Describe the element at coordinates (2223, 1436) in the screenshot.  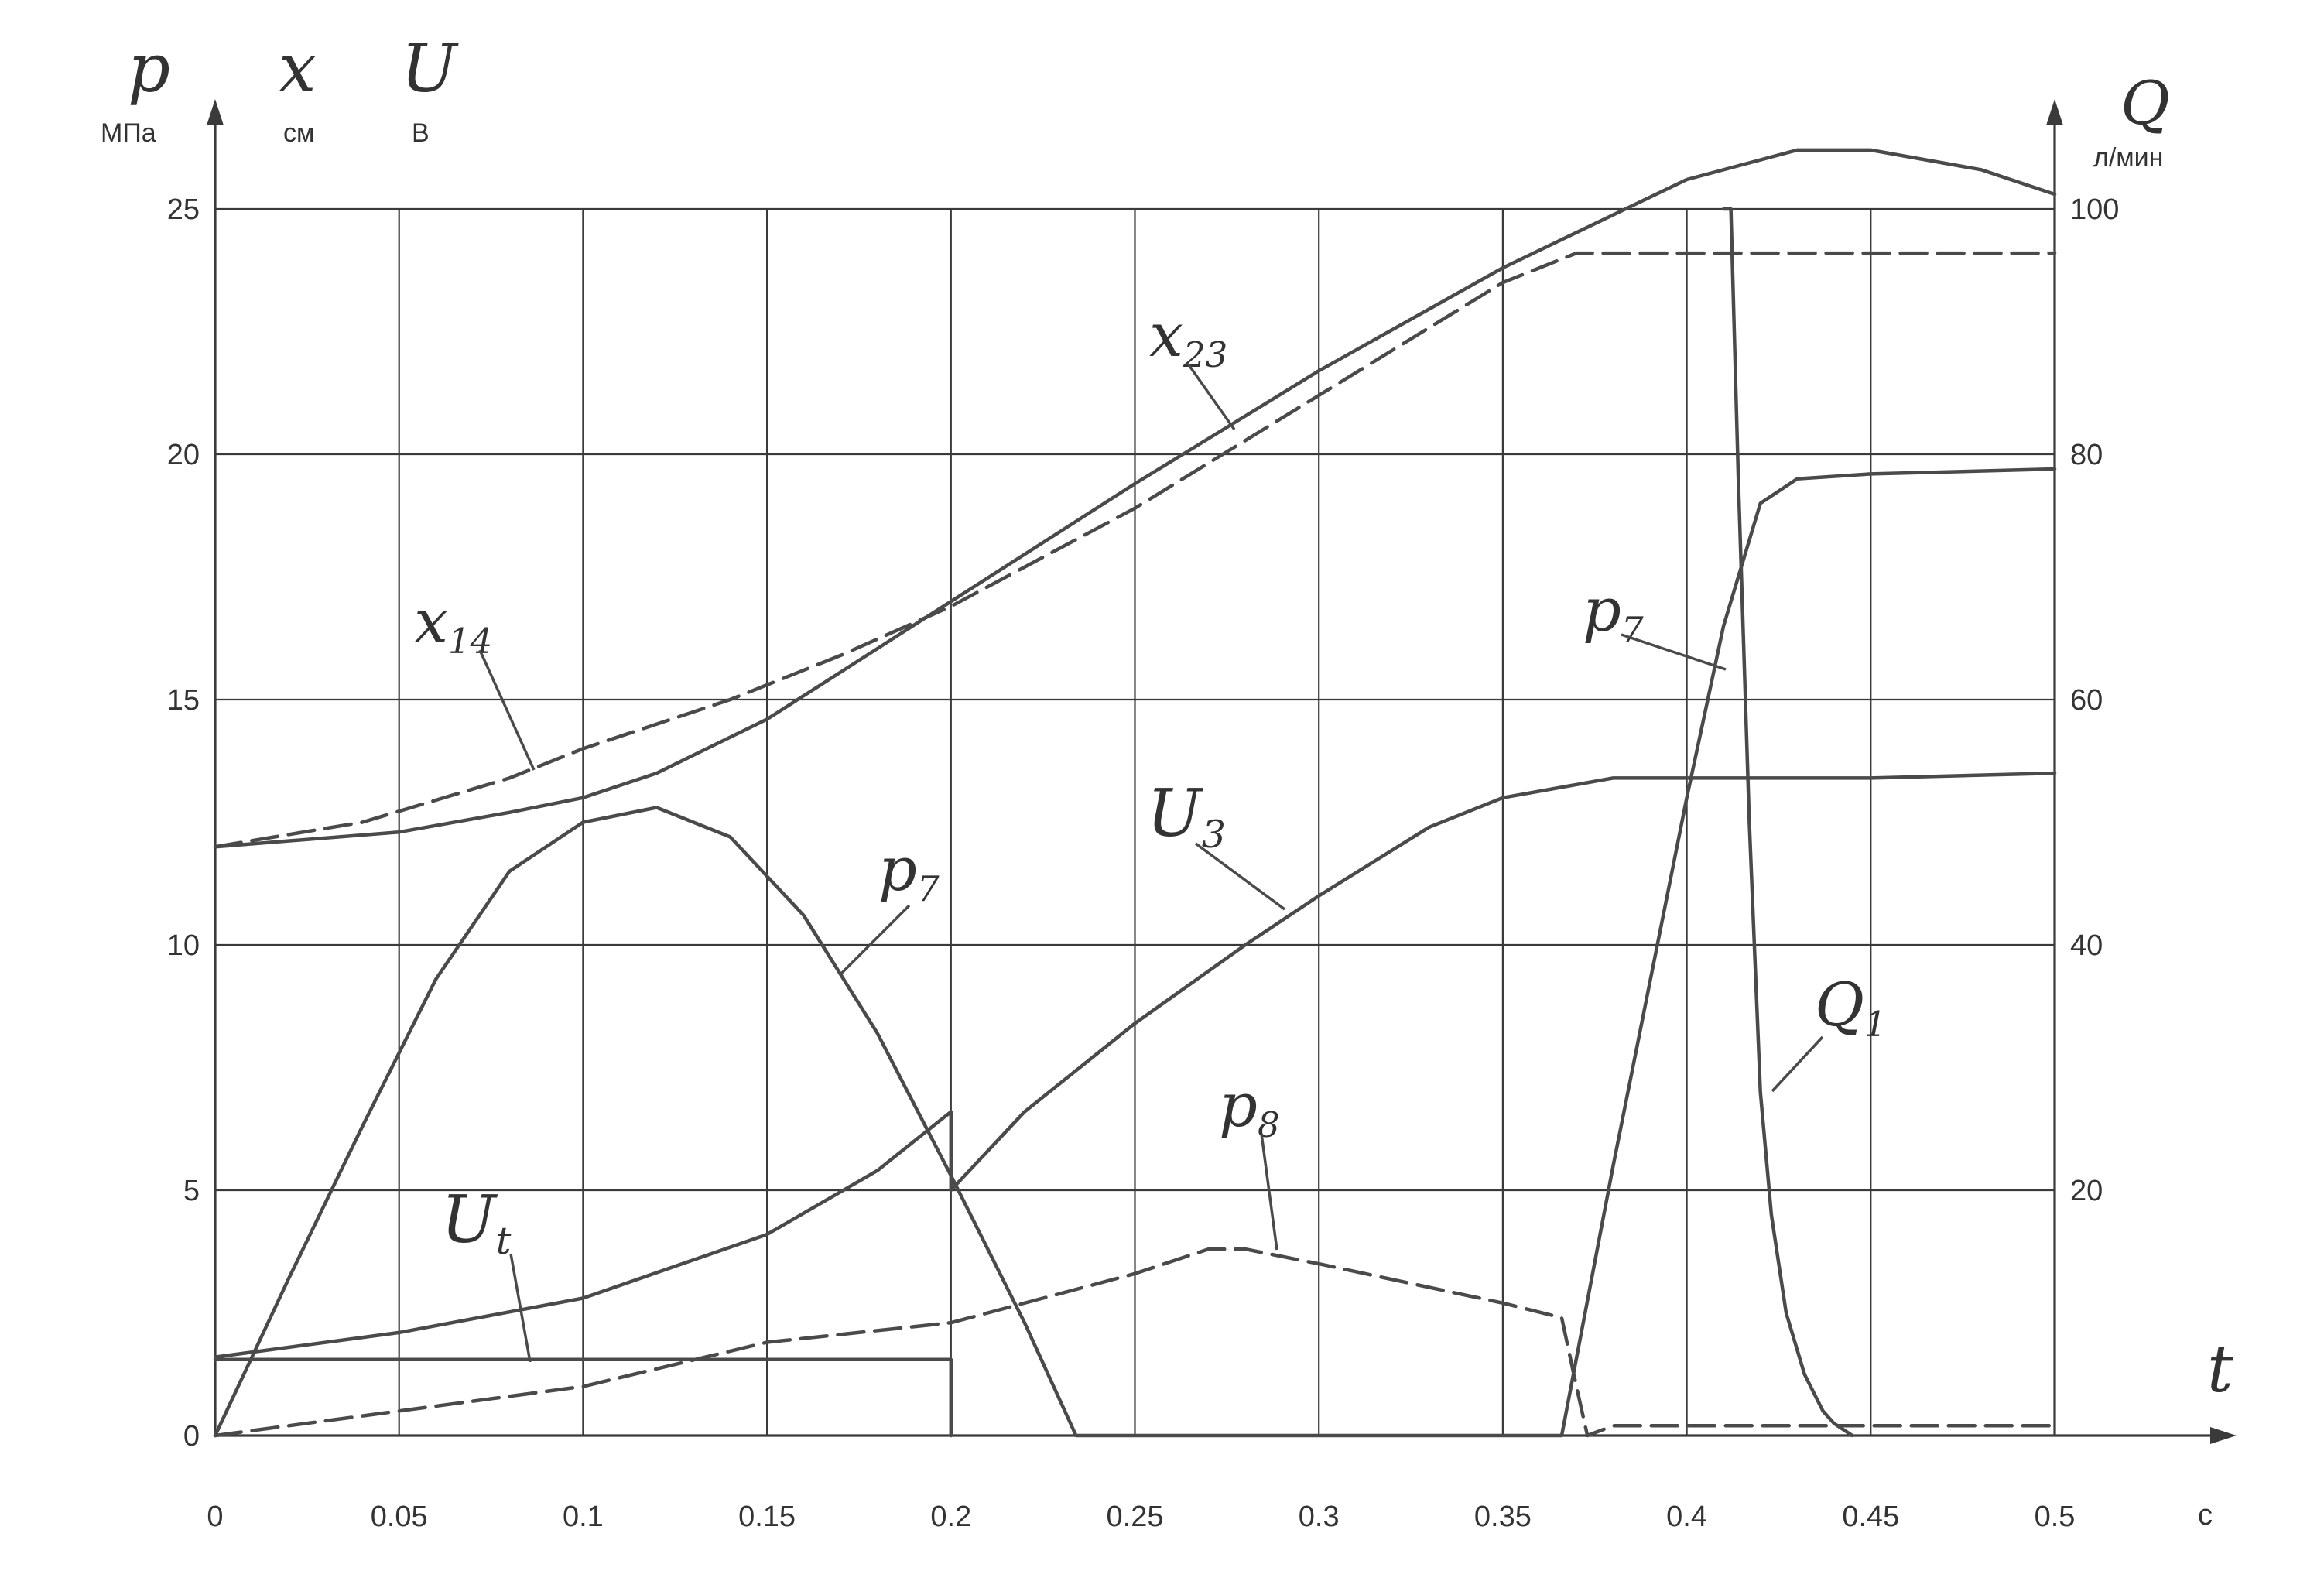
I see `x-axis-arrow` at that location.